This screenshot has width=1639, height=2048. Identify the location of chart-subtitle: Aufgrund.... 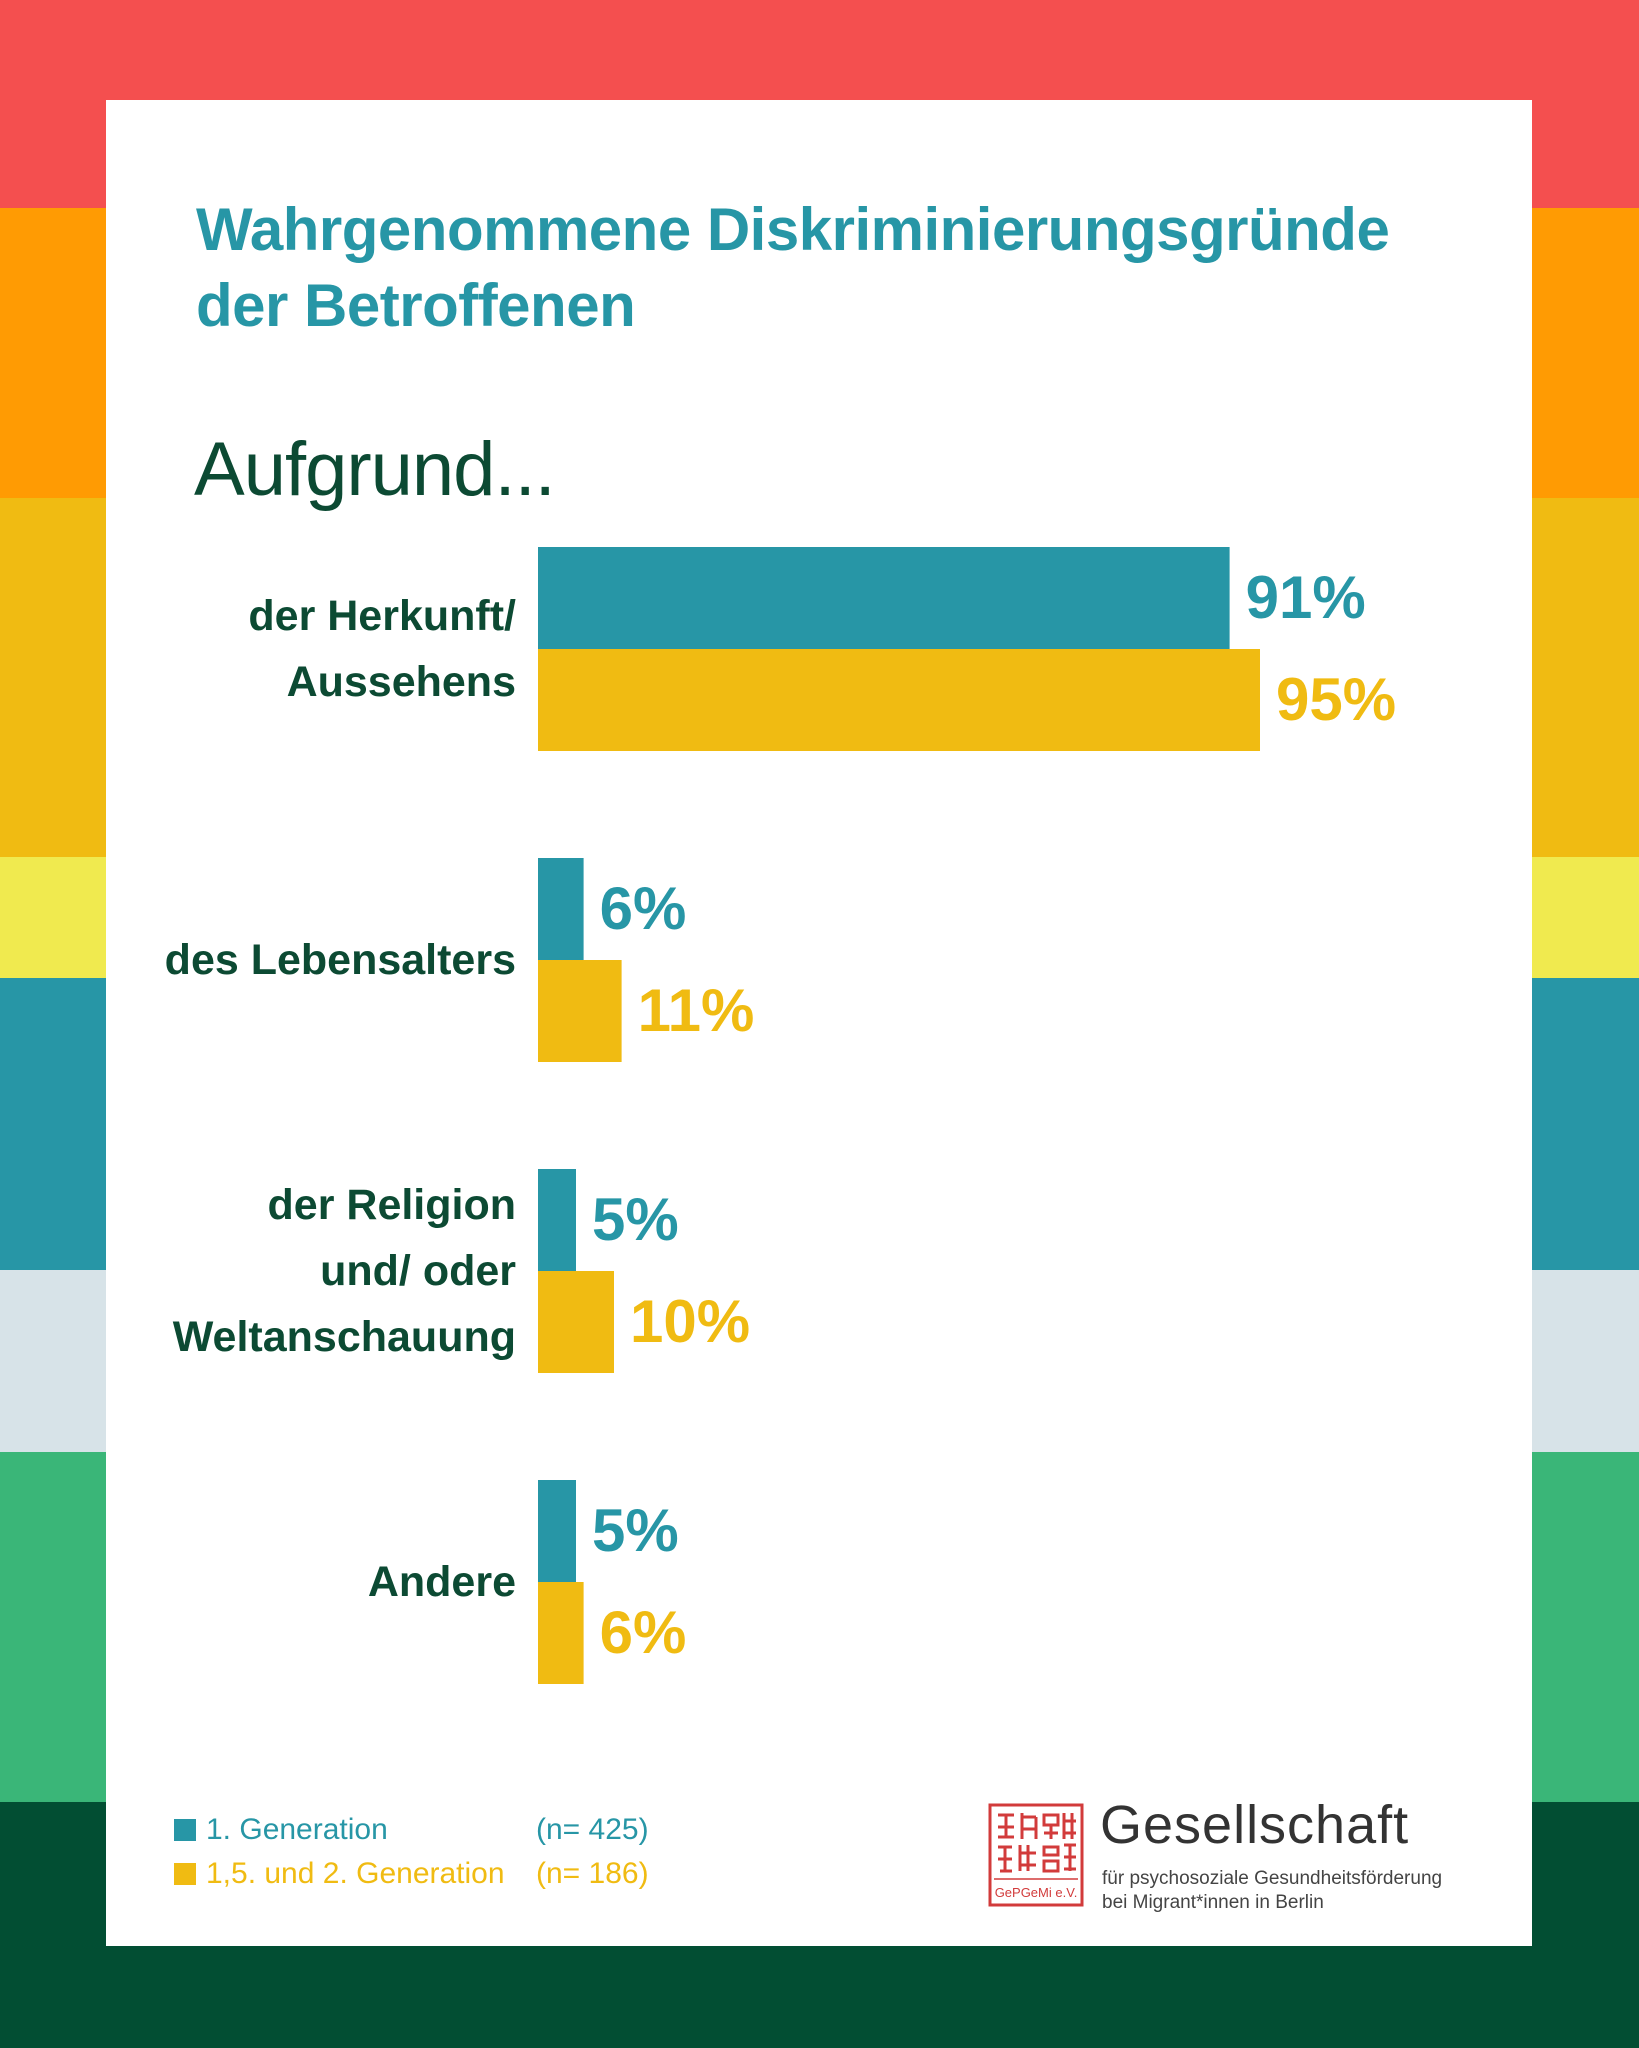
(375, 469).